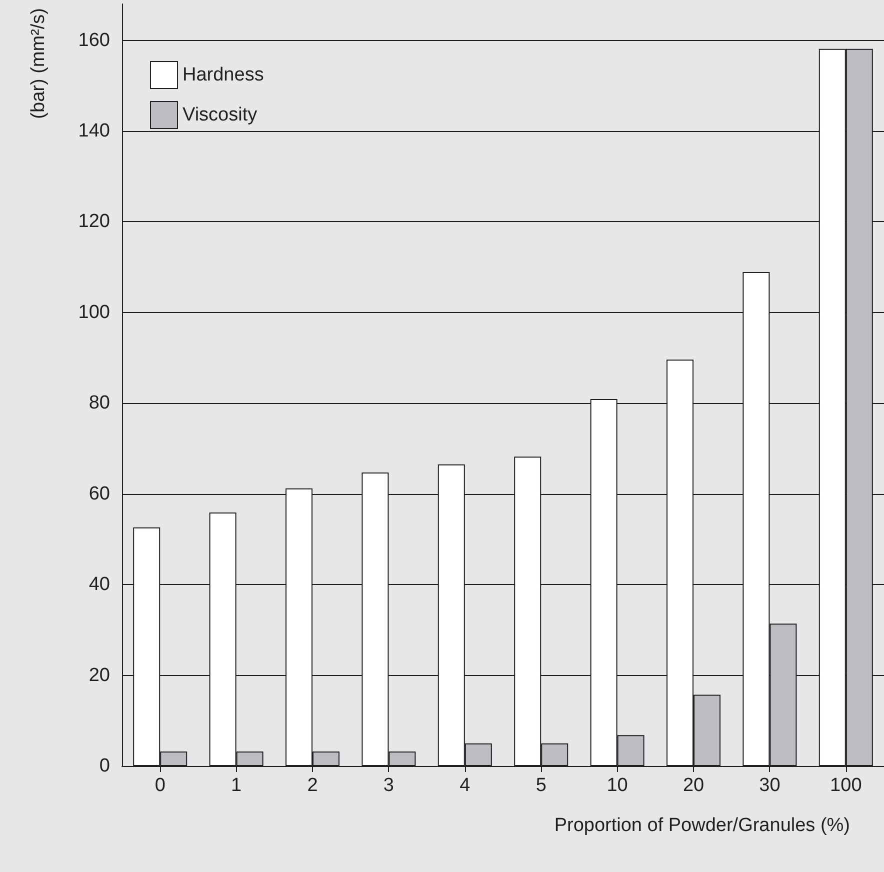 The image size is (884, 872). Describe the element at coordinates (693, 785) in the screenshot. I see `x-tick-label: 20` at that location.